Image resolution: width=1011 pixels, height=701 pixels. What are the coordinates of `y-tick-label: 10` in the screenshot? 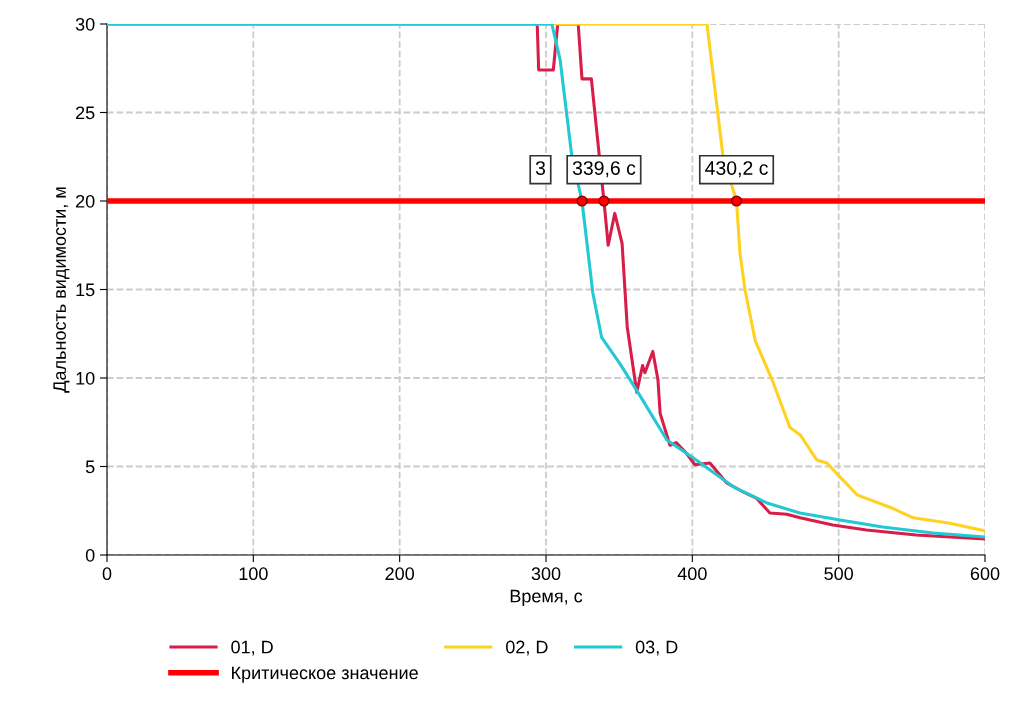 It's located at (85, 378).